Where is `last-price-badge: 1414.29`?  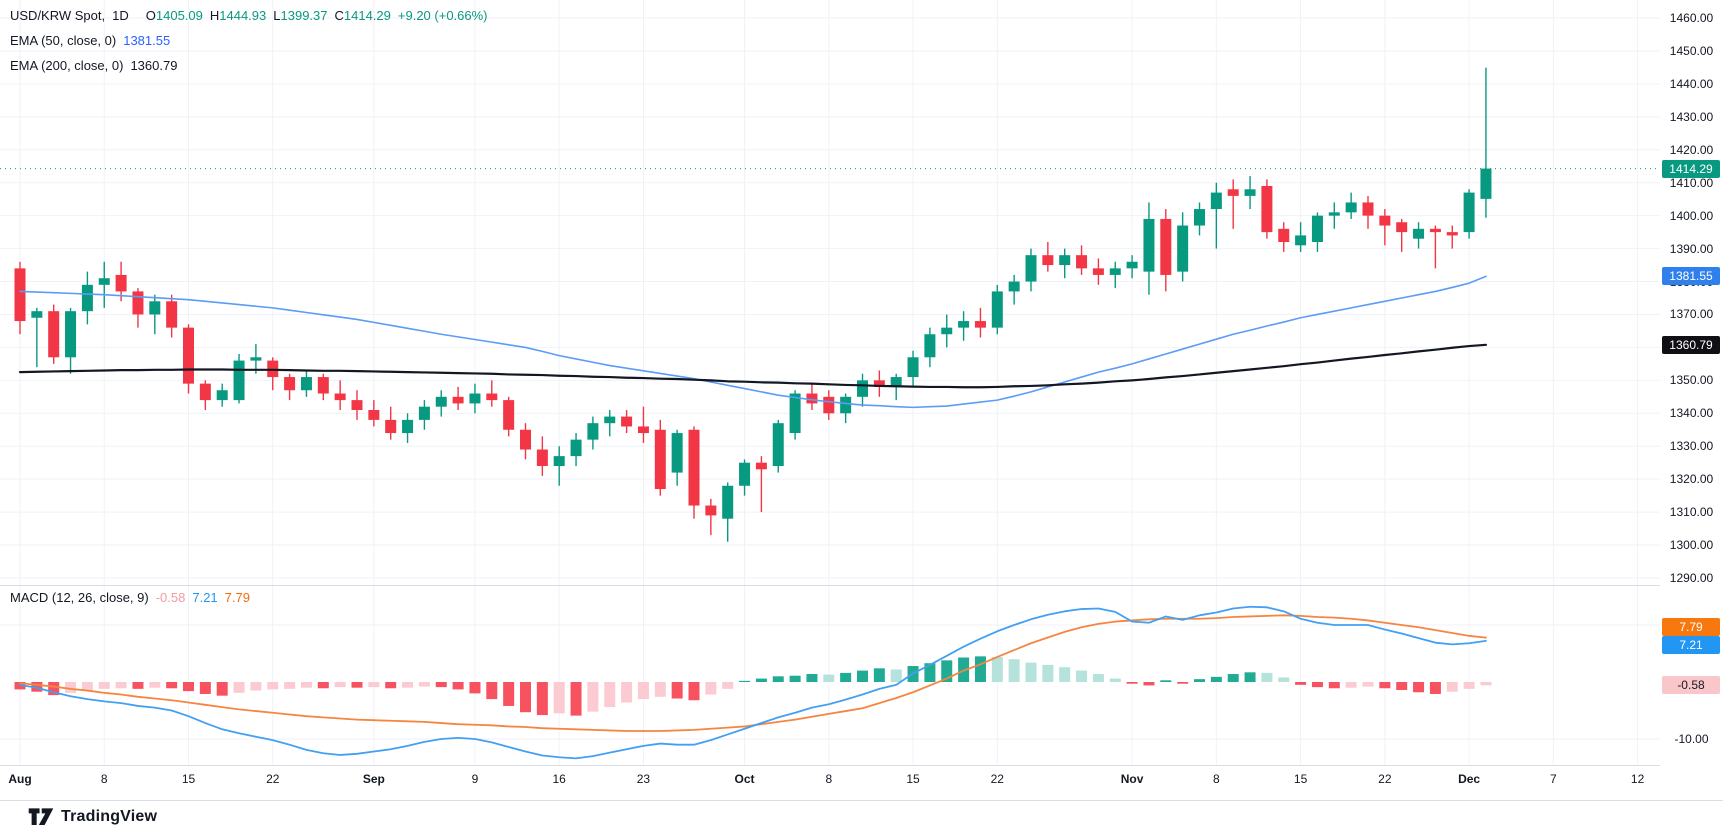 last-price-badge: 1414.29 is located at coordinates (1691, 168).